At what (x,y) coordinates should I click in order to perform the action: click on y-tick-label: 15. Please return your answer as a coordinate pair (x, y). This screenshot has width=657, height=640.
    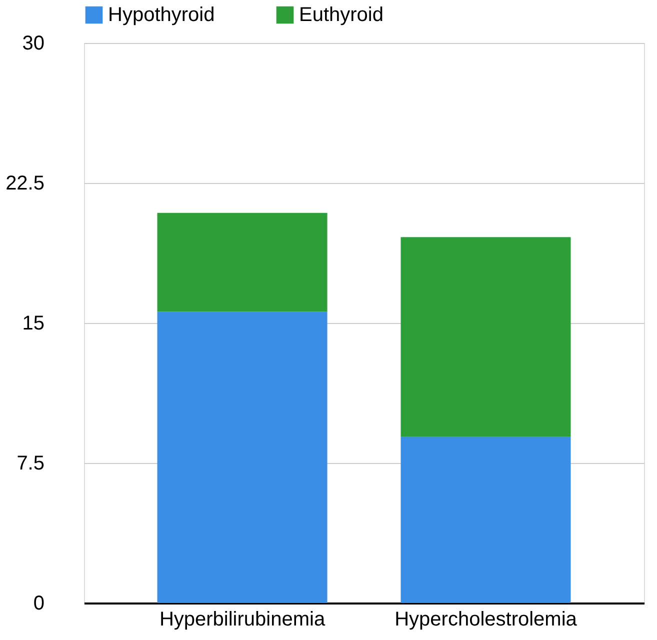
    Looking at the image, I should click on (33, 323).